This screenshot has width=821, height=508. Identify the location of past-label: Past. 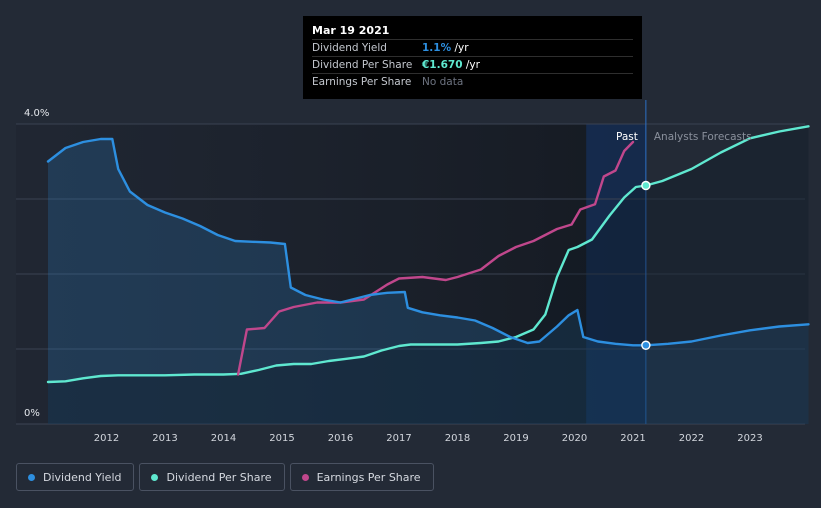
(627, 137).